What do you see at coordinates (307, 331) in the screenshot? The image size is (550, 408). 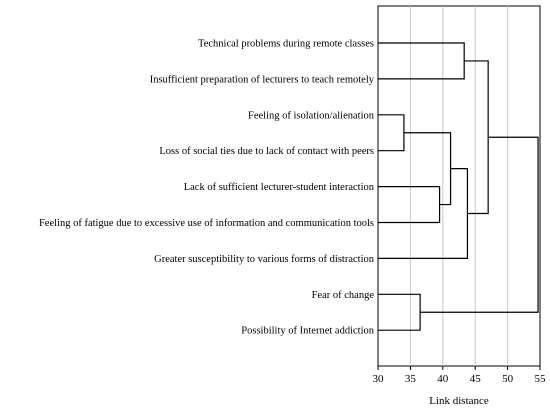 I see `leaf-label-8: Possibility of Internet addiction` at bounding box center [307, 331].